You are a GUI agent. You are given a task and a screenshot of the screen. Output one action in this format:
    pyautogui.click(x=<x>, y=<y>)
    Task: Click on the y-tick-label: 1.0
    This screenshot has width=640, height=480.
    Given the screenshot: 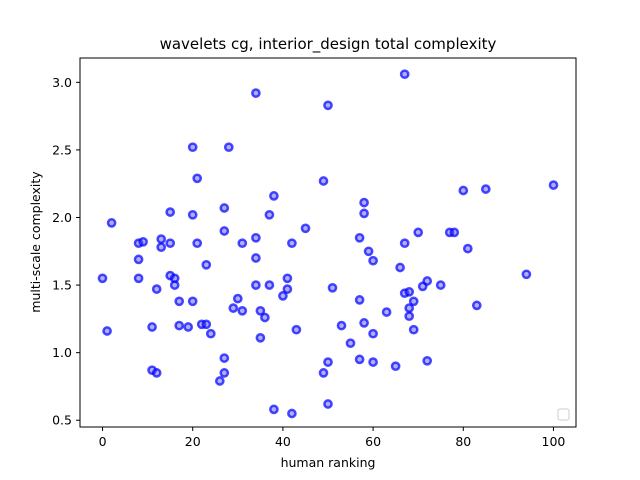 What is the action you would take?
    pyautogui.click(x=62, y=352)
    